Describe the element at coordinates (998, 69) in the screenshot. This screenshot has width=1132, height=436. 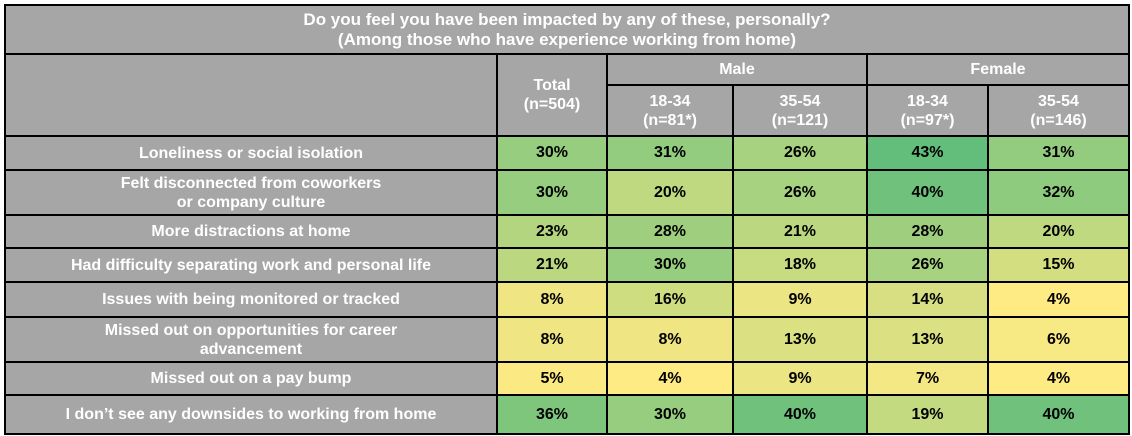
I see `col-header-female: Female` at that location.